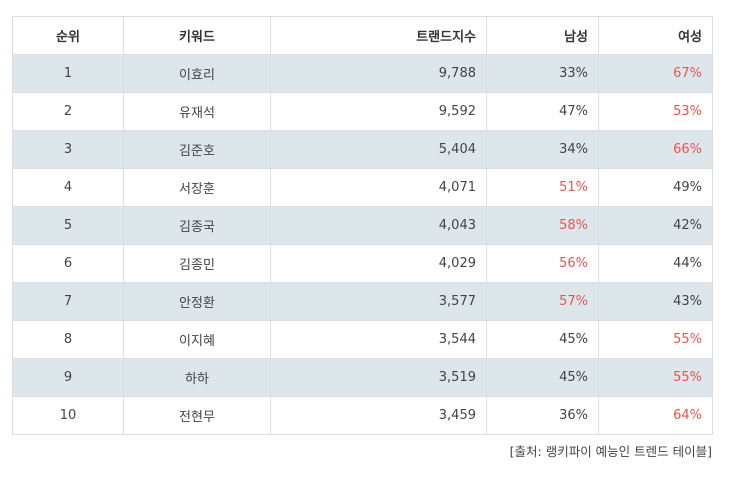 This screenshot has height=486, width=735. I want to click on cell-female: 53%, so click(655, 111).